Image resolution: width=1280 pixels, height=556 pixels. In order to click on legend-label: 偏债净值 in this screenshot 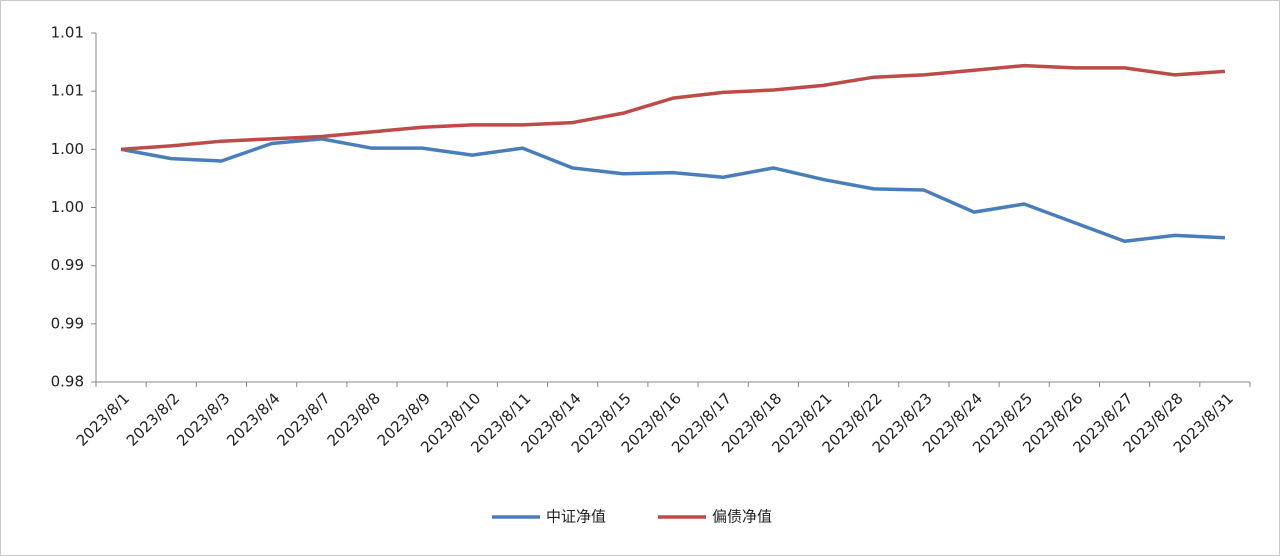, I will do `click(742, 517)`.